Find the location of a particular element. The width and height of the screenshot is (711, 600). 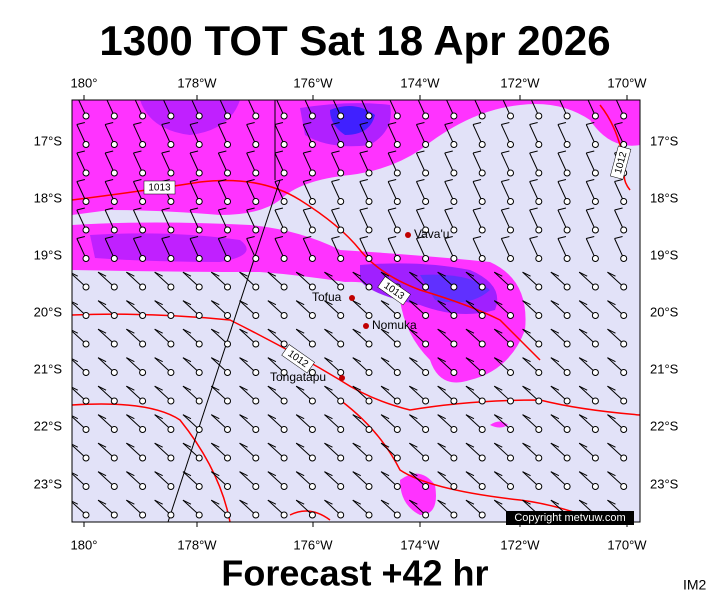

lat-label: 17°S is located at coordinates (664, 140).